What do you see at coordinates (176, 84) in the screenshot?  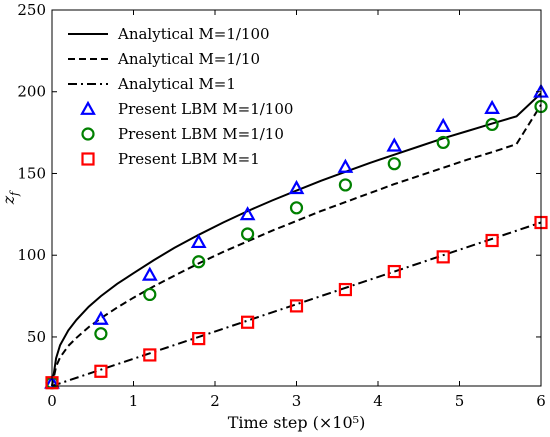 I see `legend-label-2: Analytical M=1` at bounding box center [176, 84].